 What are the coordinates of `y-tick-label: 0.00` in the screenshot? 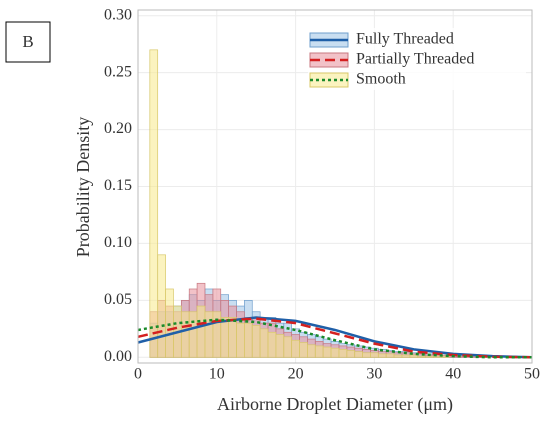 It's located at (118, 356).